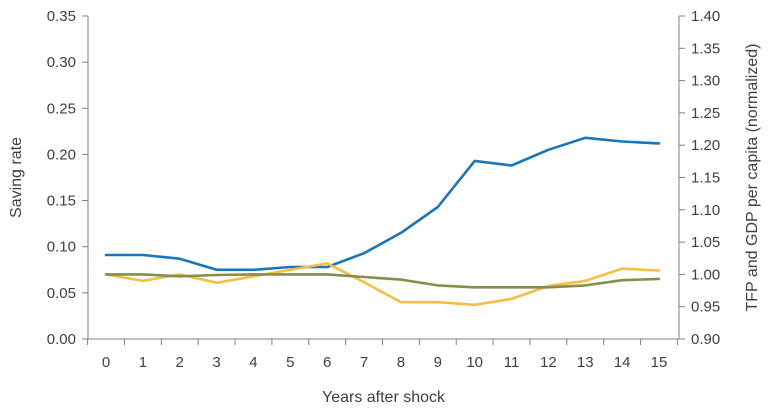 This screenshot has height=409, width=768. Describe the element at coordinates (16, 177) in the screenshot. I see `y-axis-title: Saving rate` at that location.